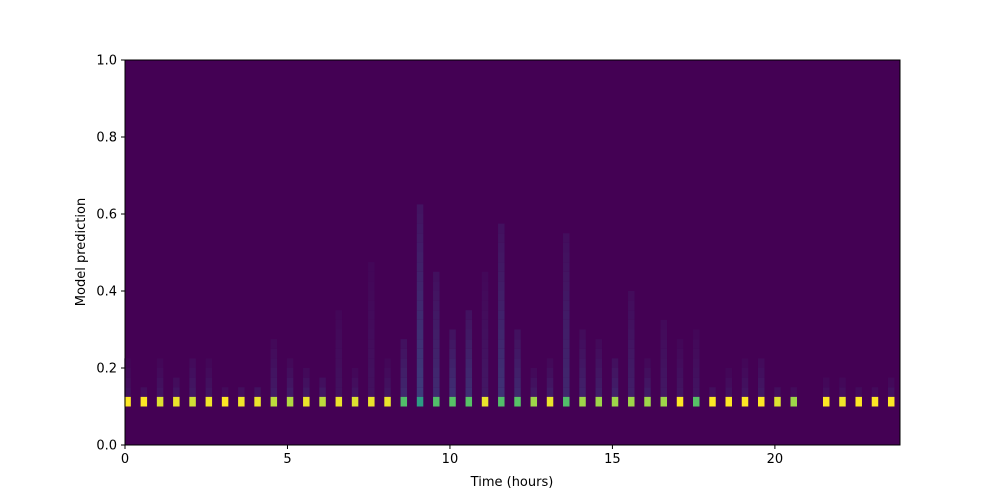 This screenshot has width=1000, height=500. I want to click on x-tick-label: 10, so click(450, 459).